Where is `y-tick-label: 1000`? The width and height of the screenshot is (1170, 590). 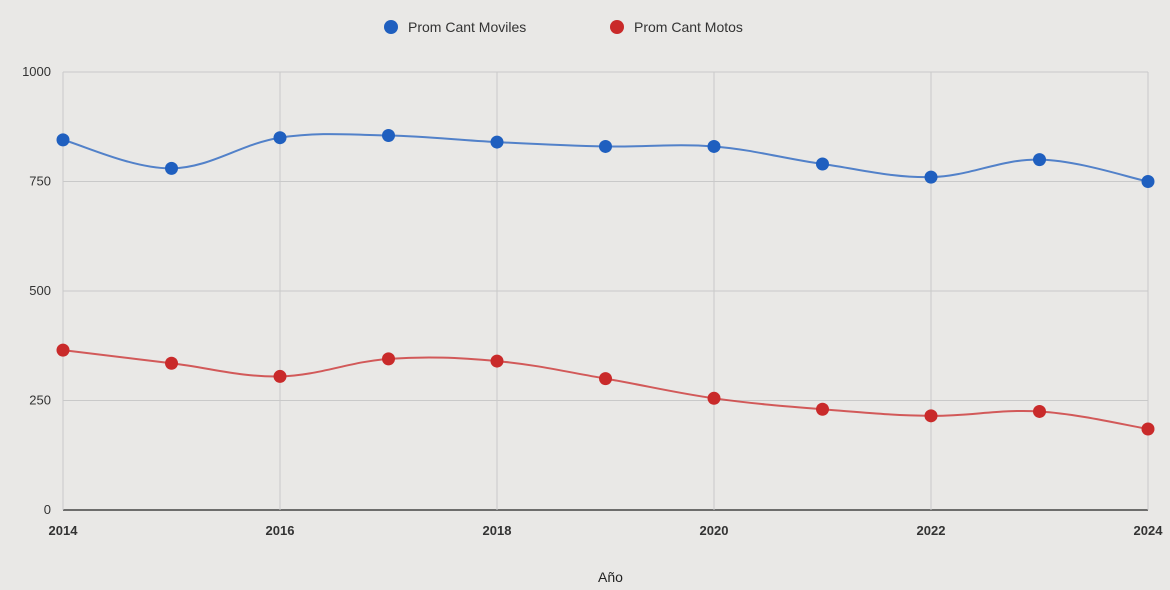 y-tick-label: 1000 is located at coordinates (36, 71).